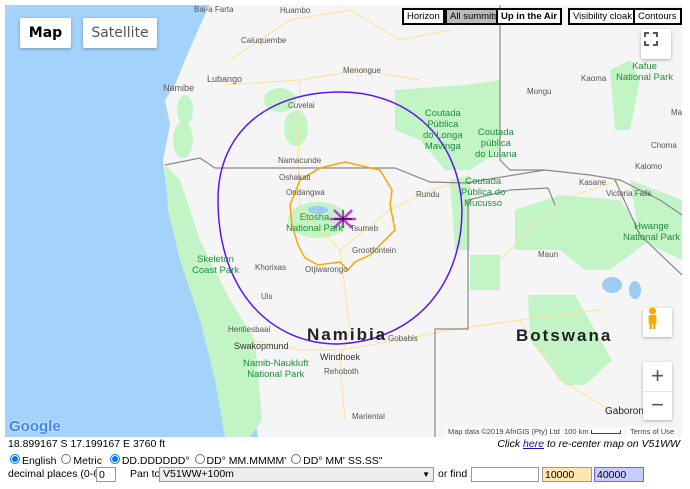 The image size is (690, 489). What do you see at coordinates (627, 411) in the screenshot?
I see `city-label: Gaborone` at bounding box center [627, 411].